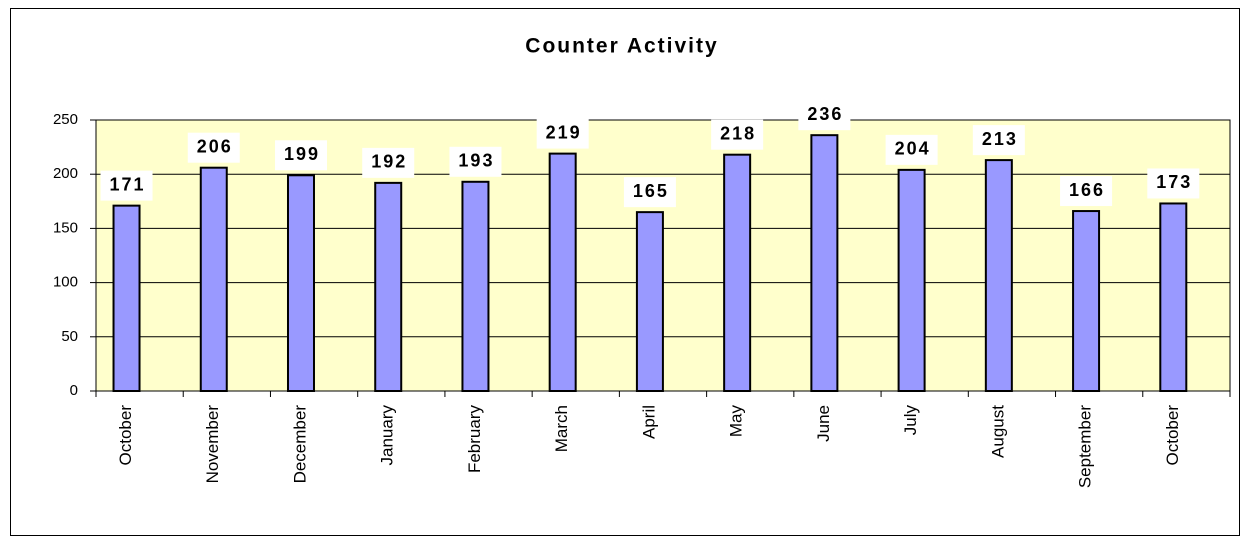  I want to click on chart-title: Counter Activity, so click(621, 46).